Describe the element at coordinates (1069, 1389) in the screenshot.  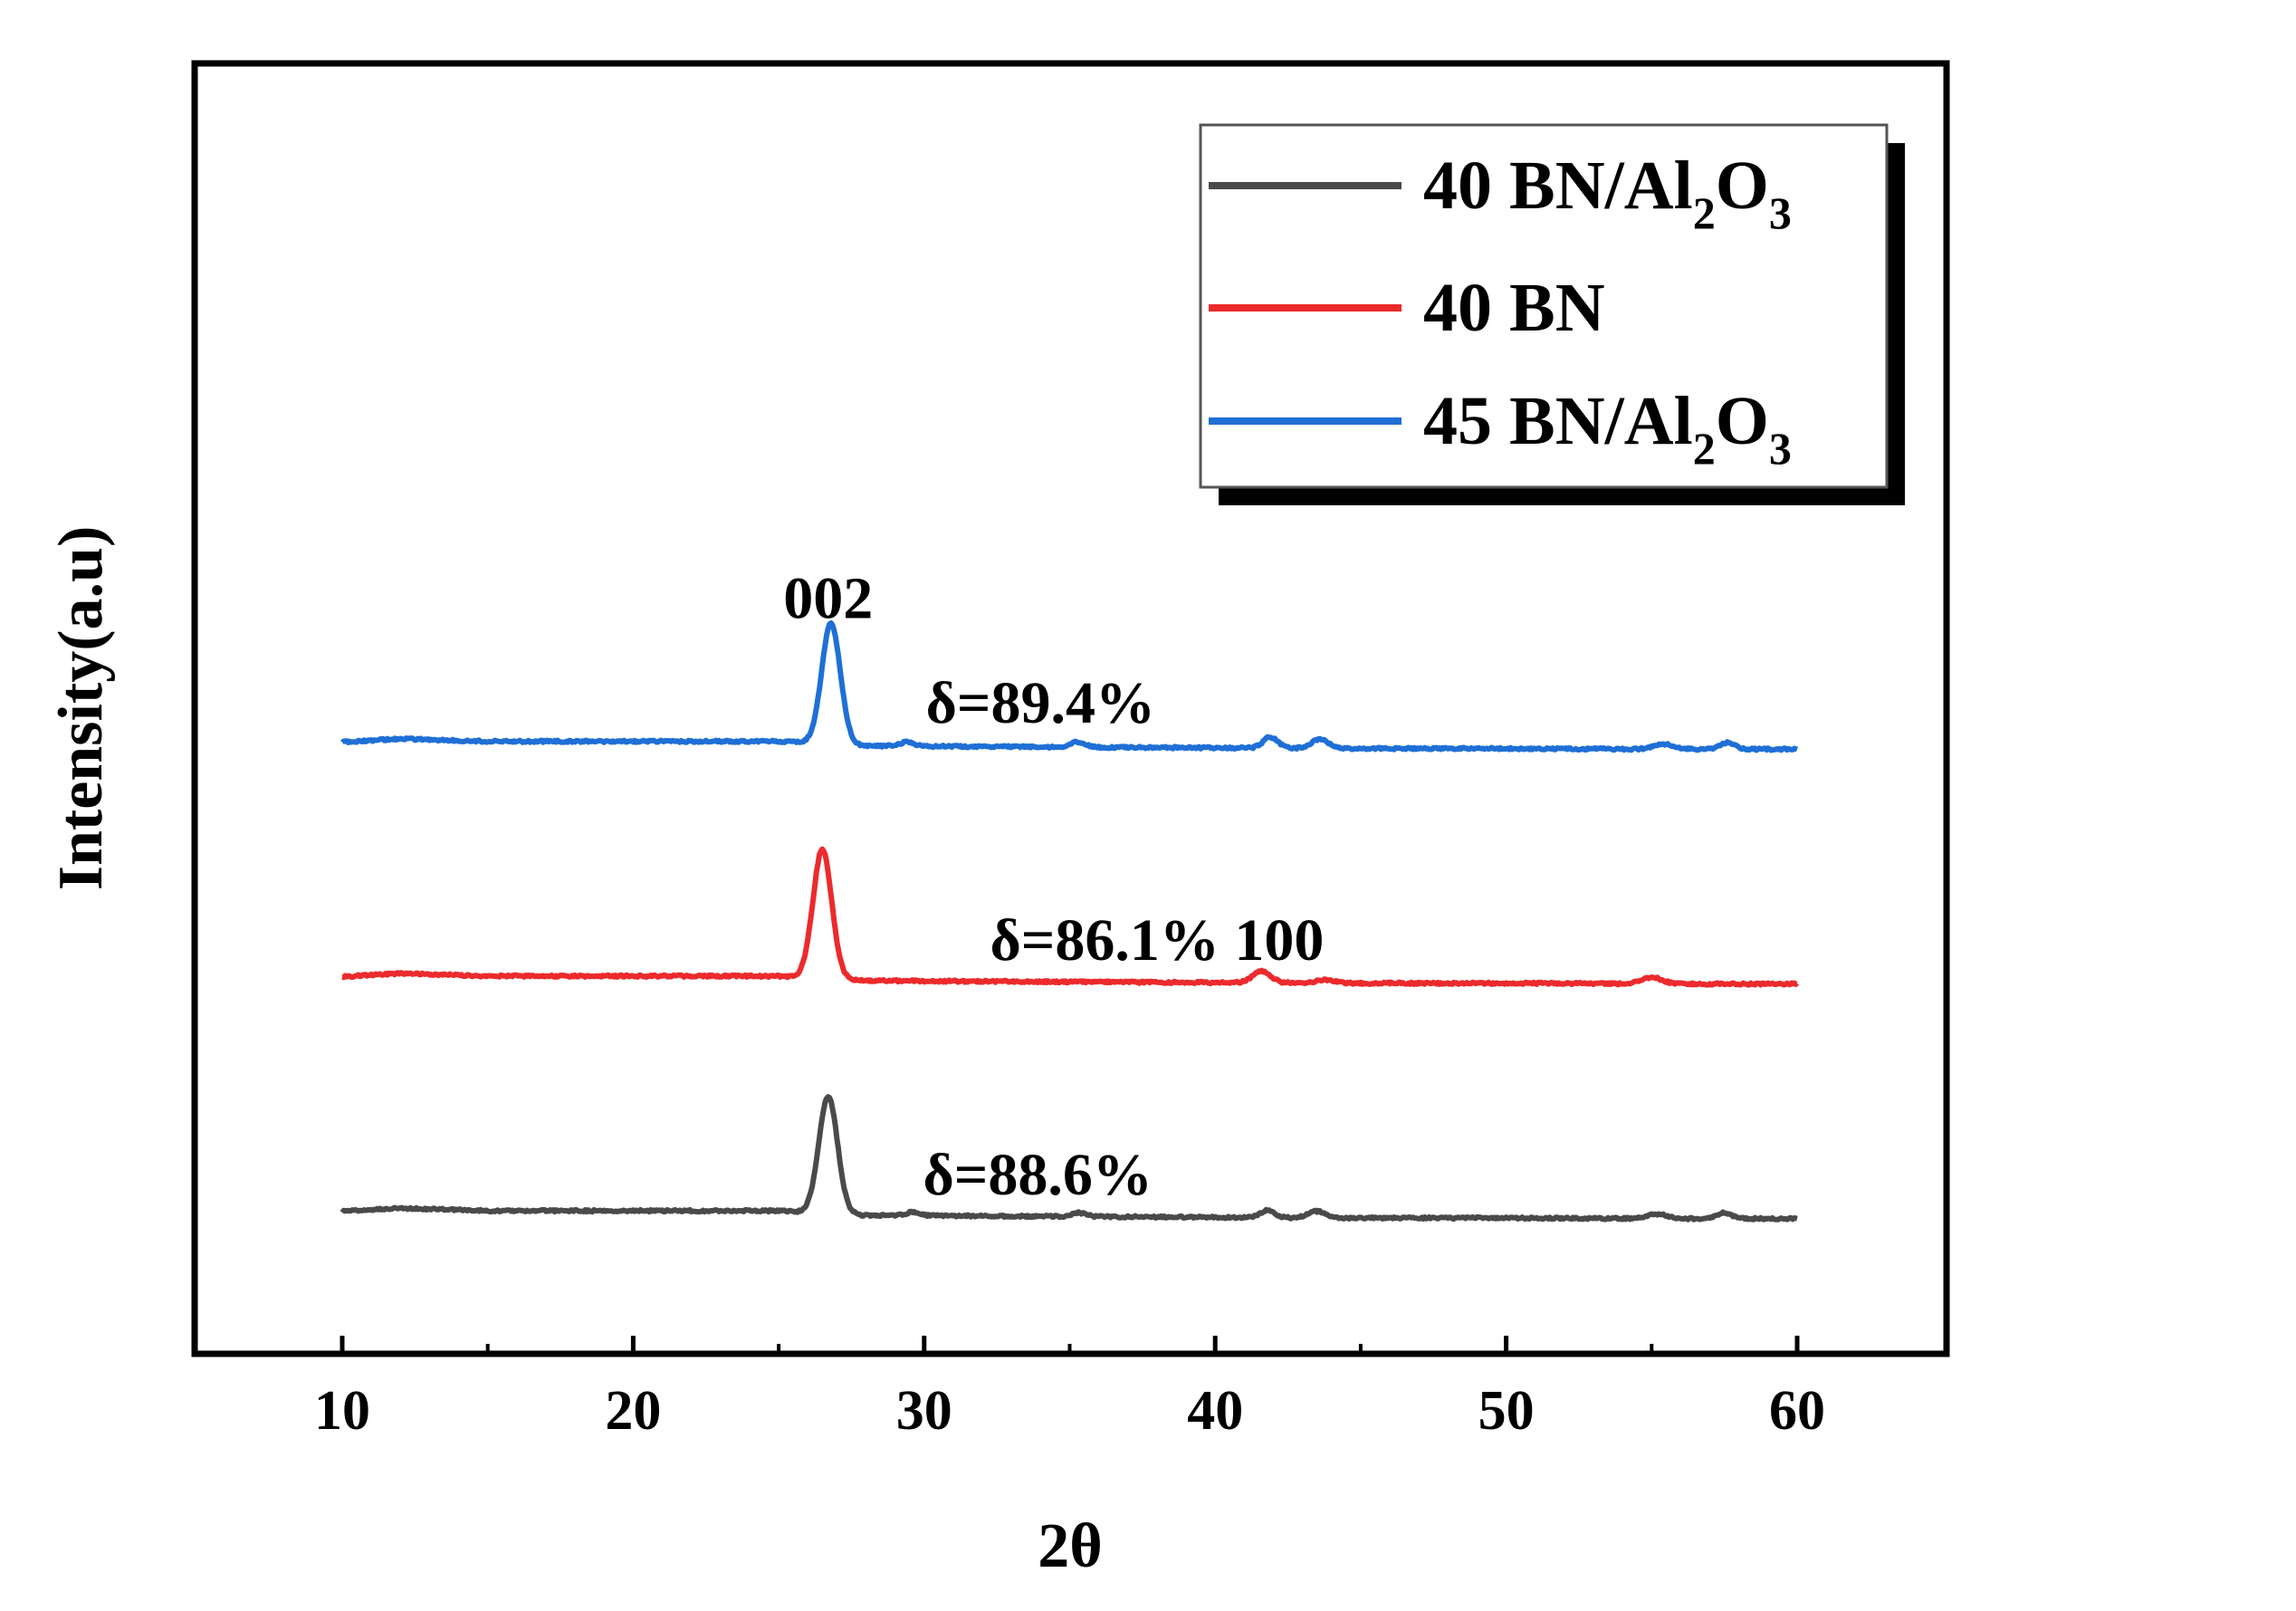
I see `x-axis-ticks: 10 20 30 40 50 60` at that location.